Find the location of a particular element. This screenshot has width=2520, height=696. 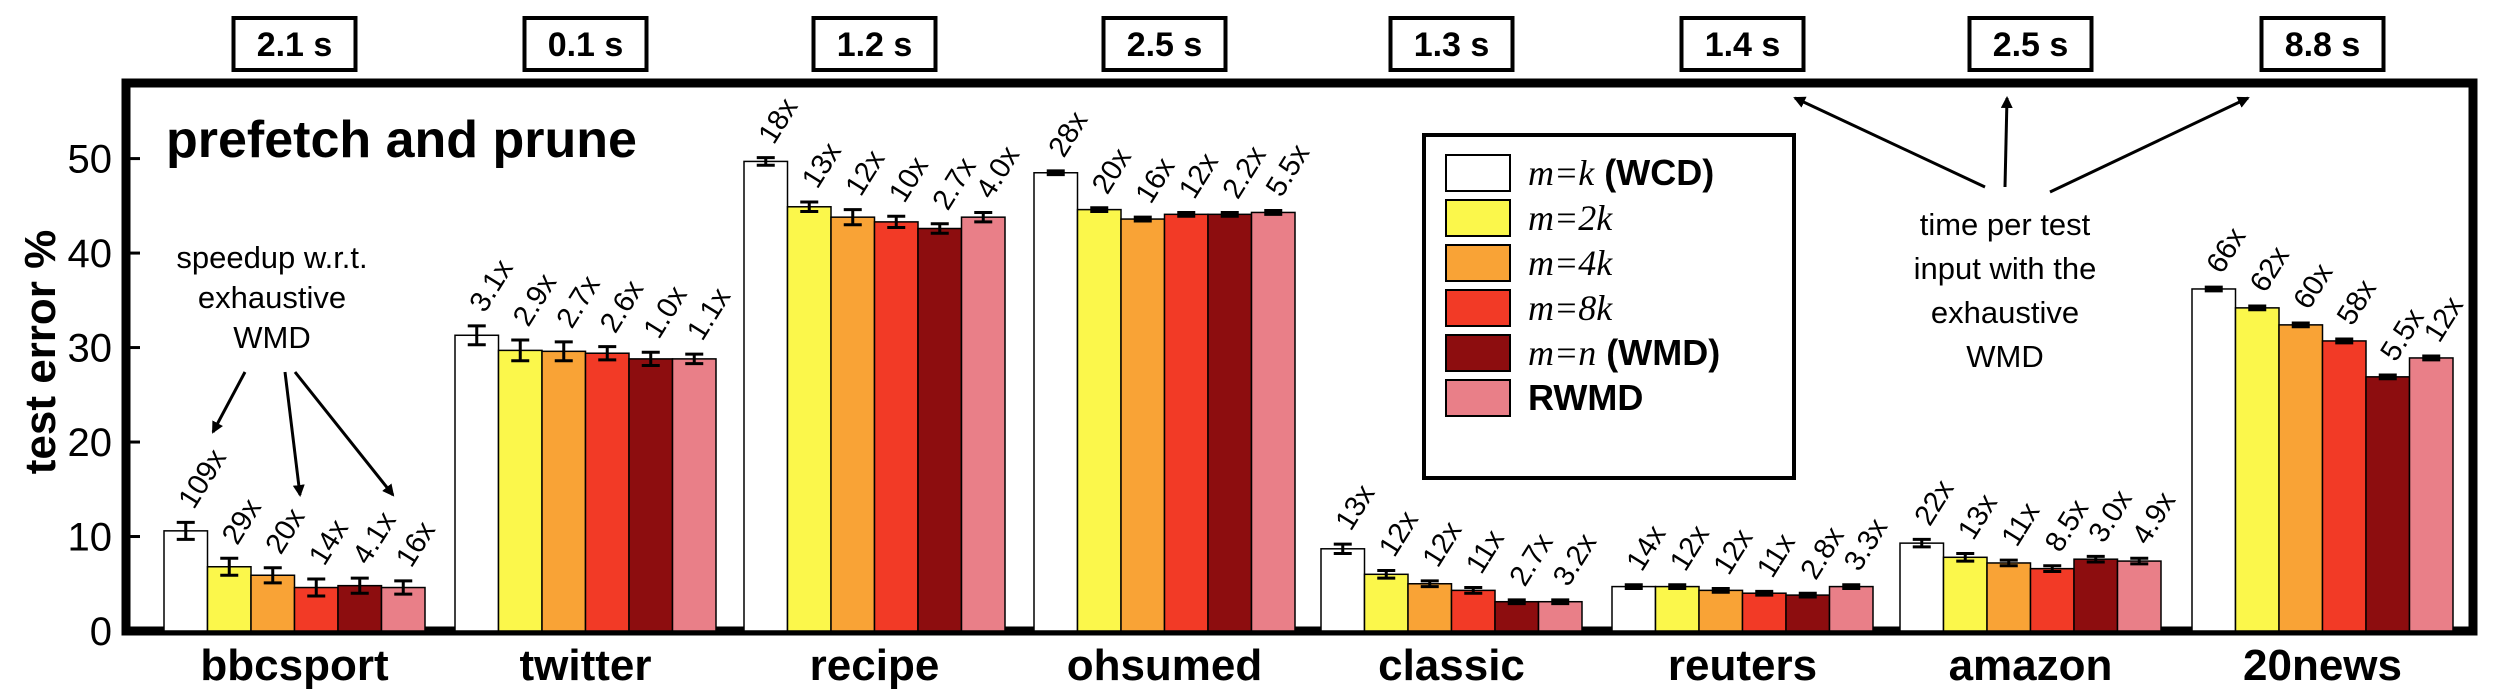

x-category-label: twitter is located at coordinates (586, 665).